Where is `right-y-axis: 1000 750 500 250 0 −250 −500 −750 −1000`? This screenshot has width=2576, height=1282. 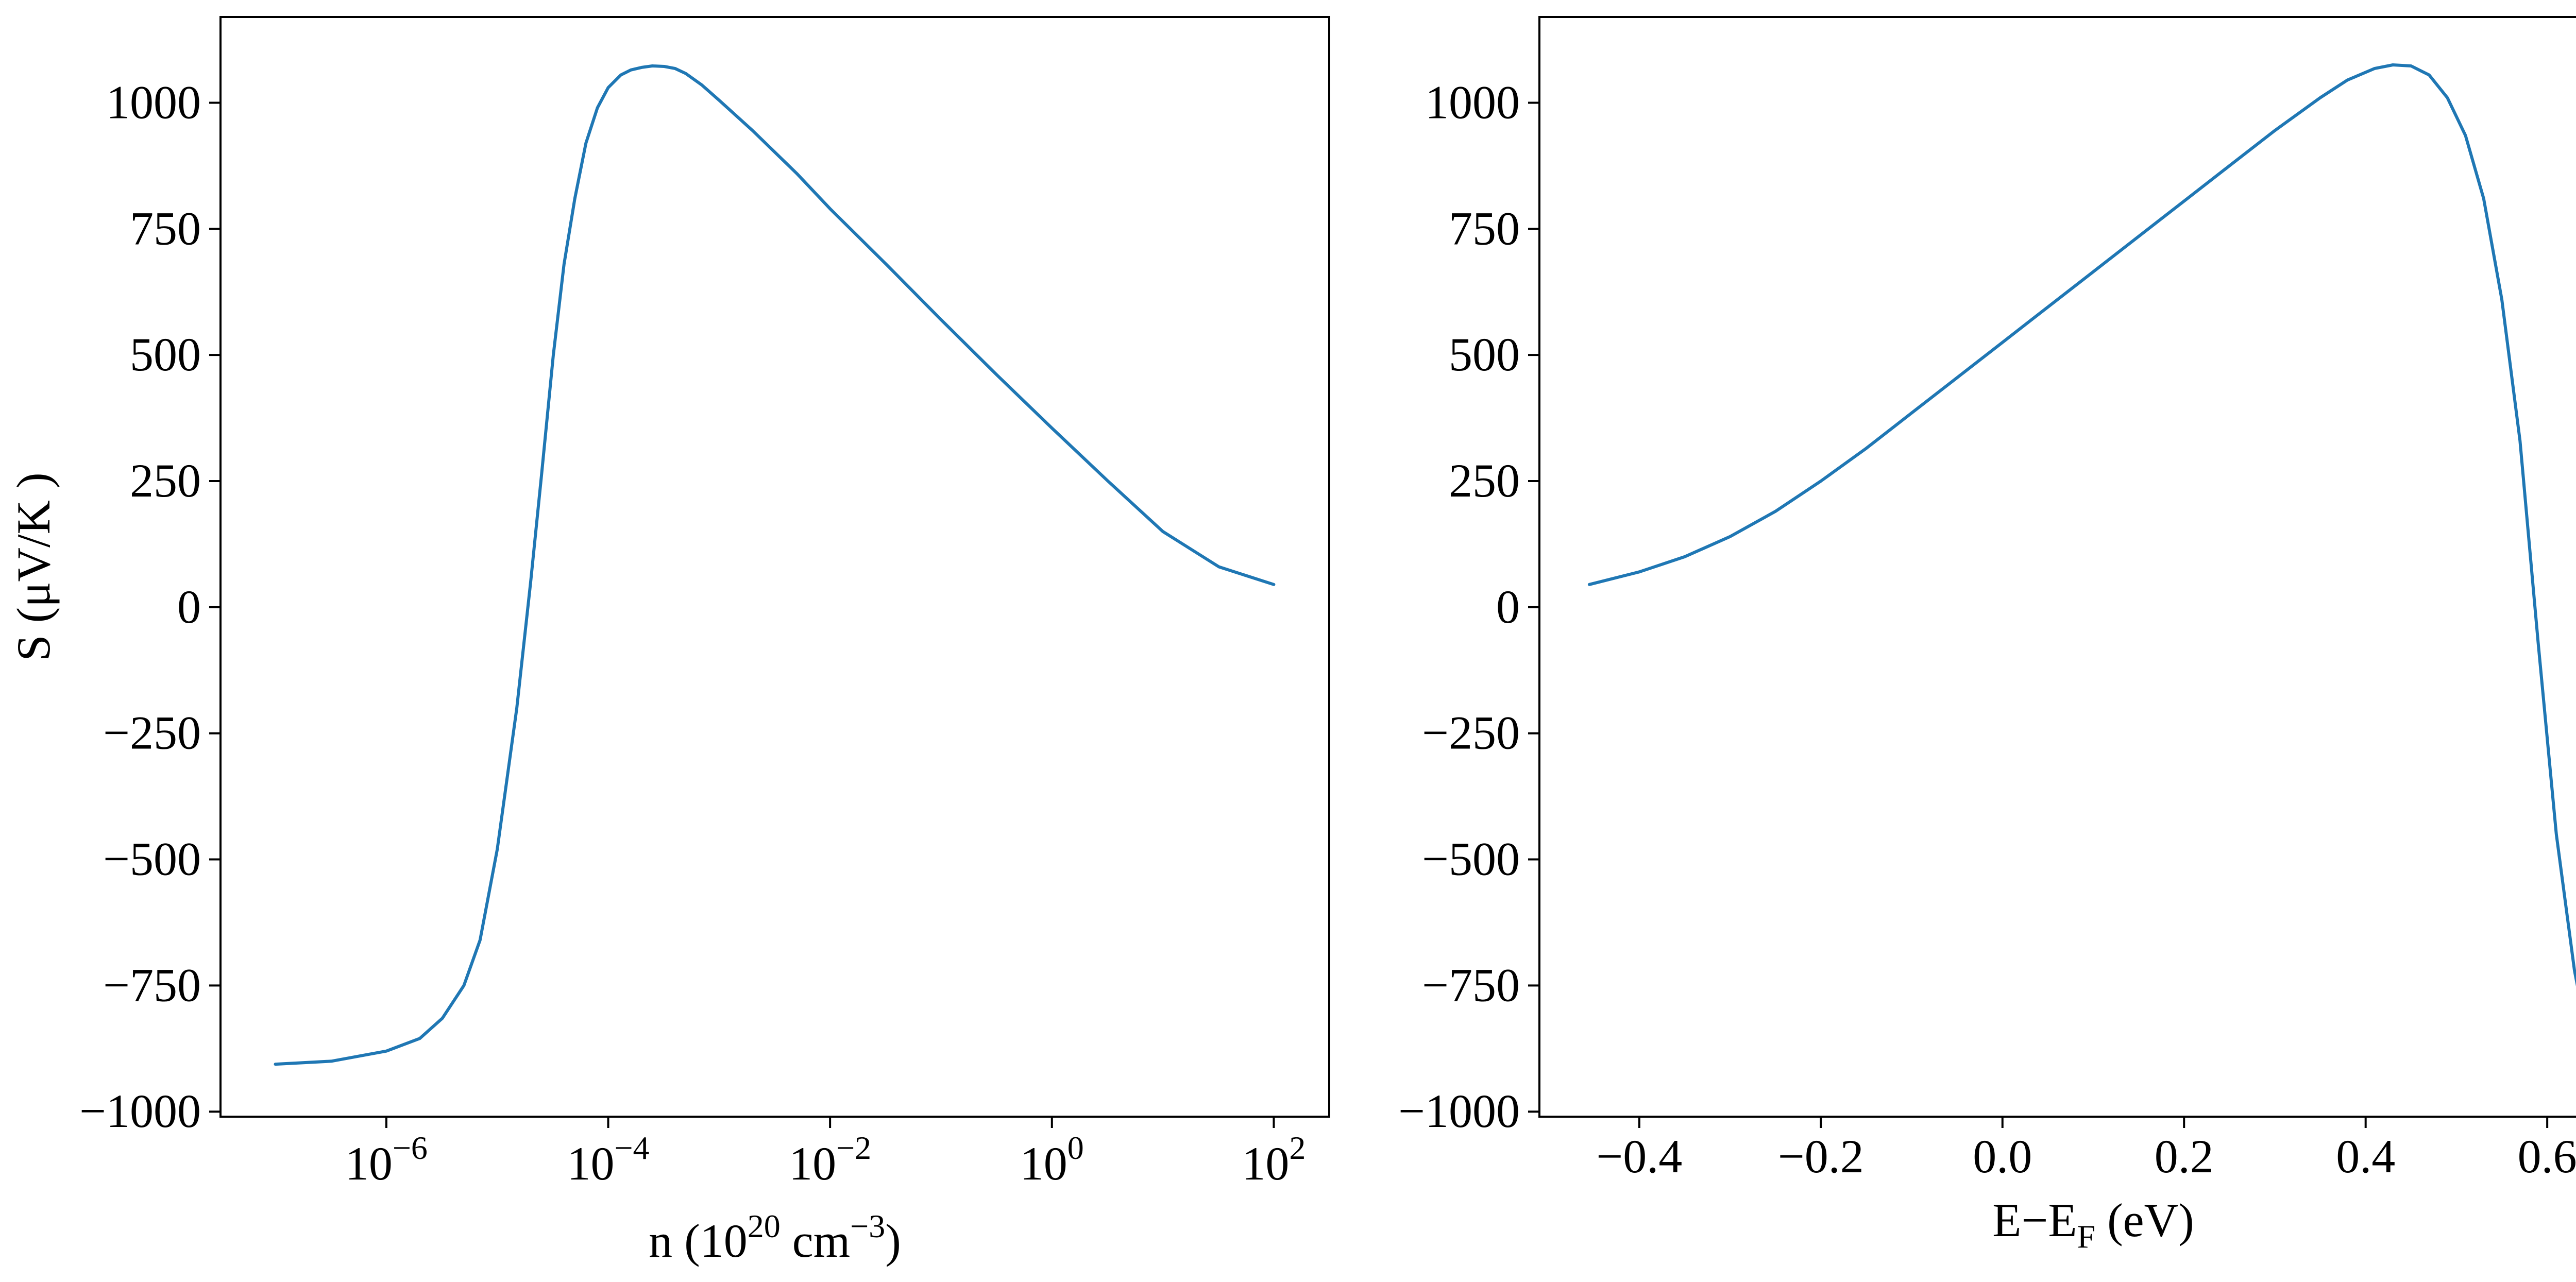
right-y-axis: 1000 750 500 250 0 −250 −500 −750 −1000 is located at coordinates (1468, 606).